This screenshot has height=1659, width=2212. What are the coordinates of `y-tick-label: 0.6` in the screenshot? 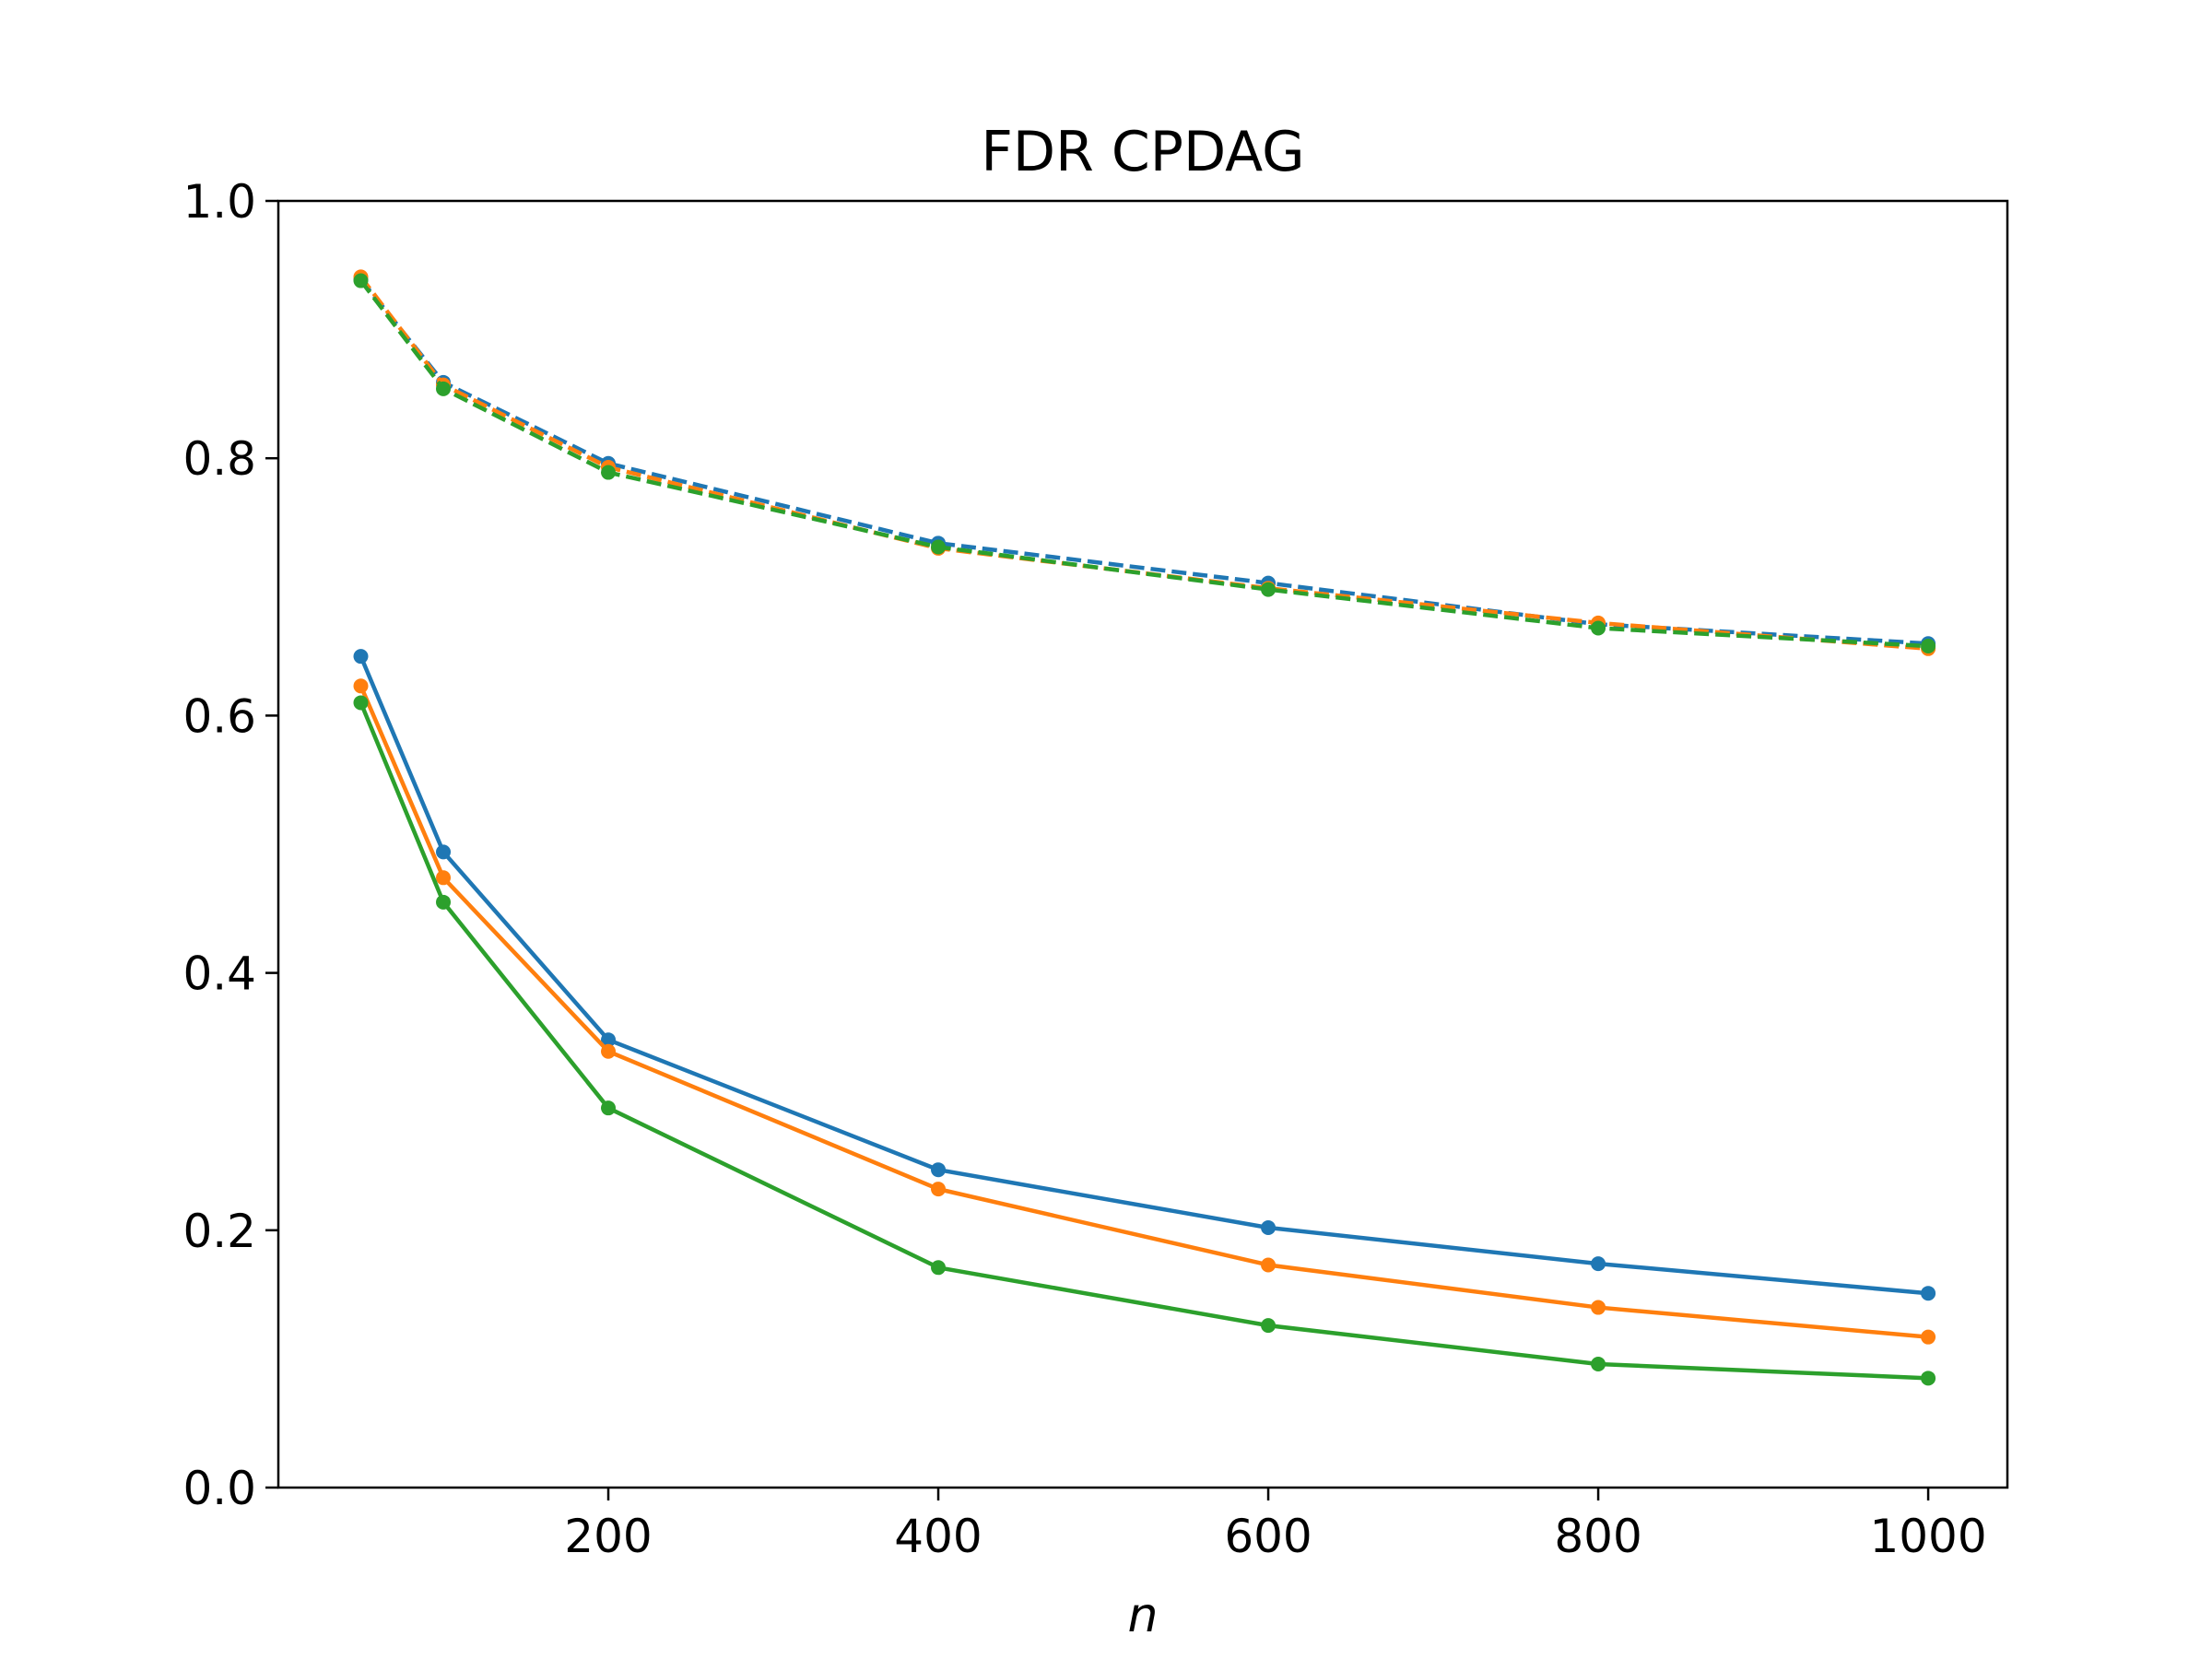 It's located at (219, 716).